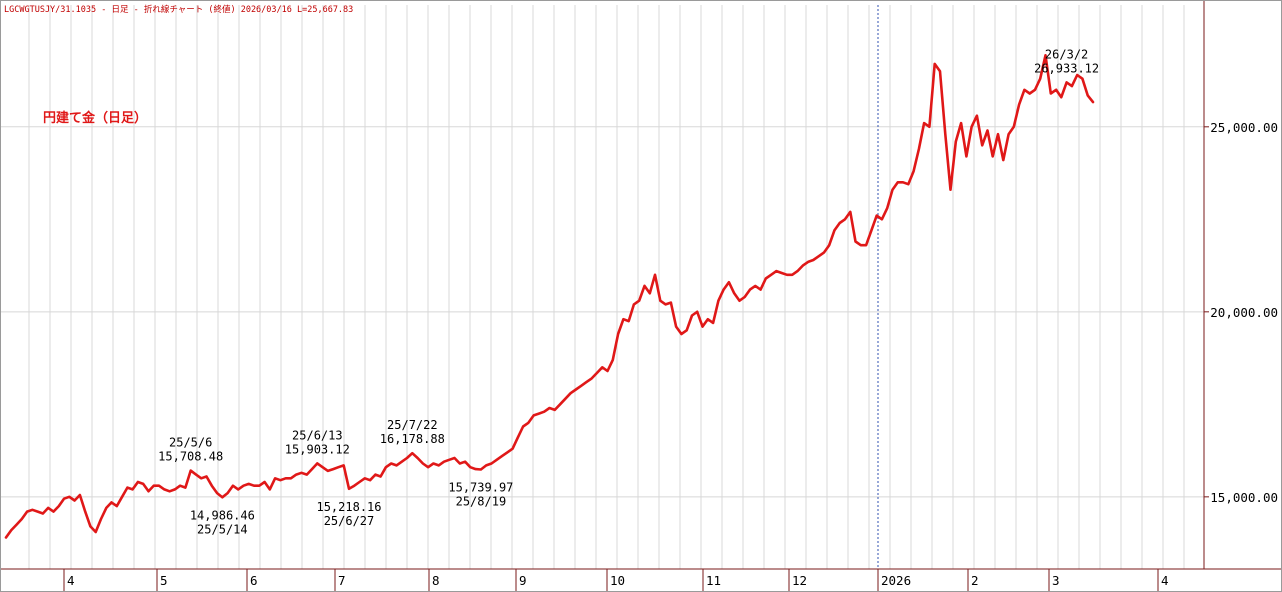  I want to click on x-tick-label: 2026, so click(896, 580).